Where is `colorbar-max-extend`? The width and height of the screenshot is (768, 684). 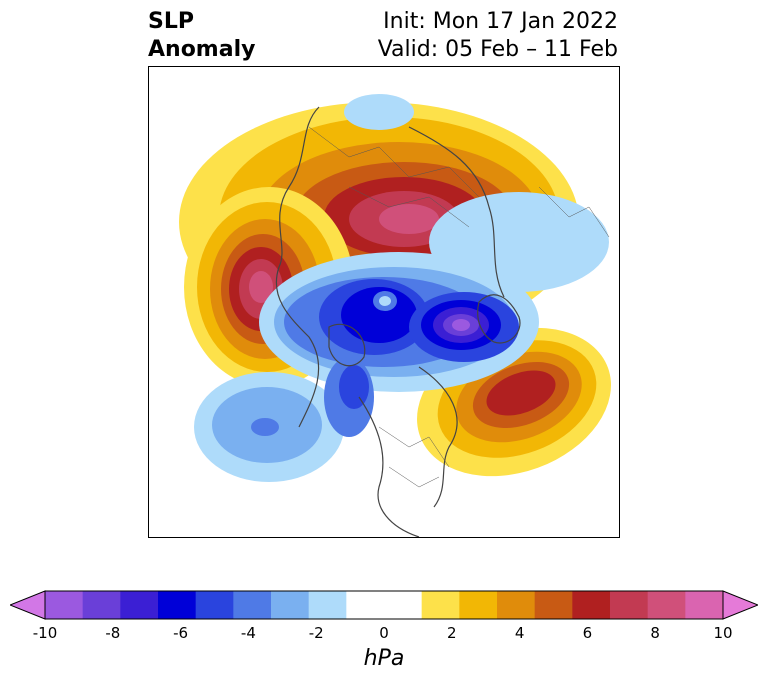
colorbar-max-extend is located at coordinates (740, 605).